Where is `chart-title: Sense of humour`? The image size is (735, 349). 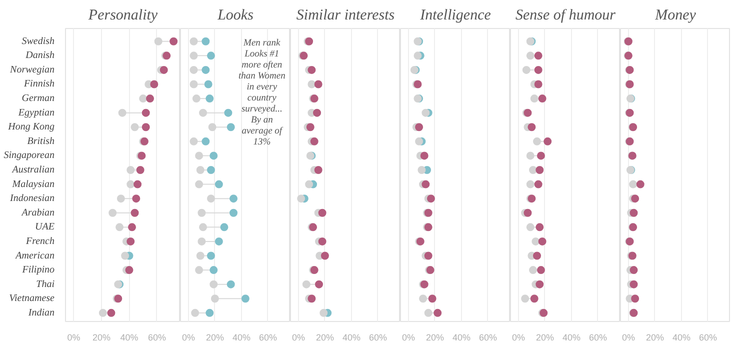 chart-title: Sense of humour is located at coordinates (566, 16).